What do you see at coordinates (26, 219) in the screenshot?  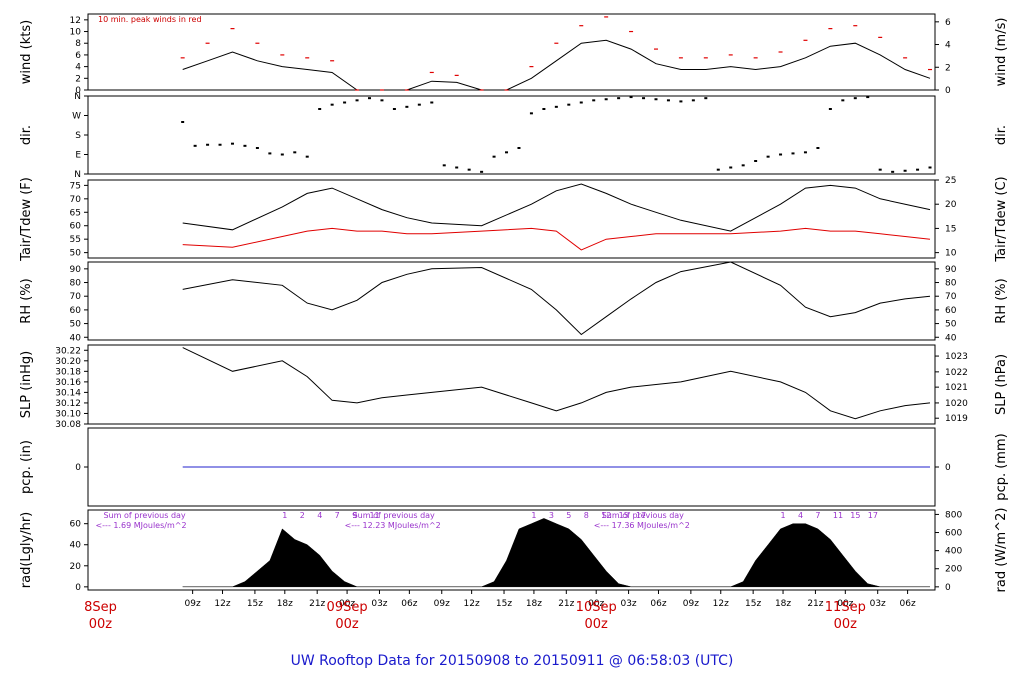 I see `temp-ylabel-left: Tair/Tdew (F)` at bounding box center [26, 219].